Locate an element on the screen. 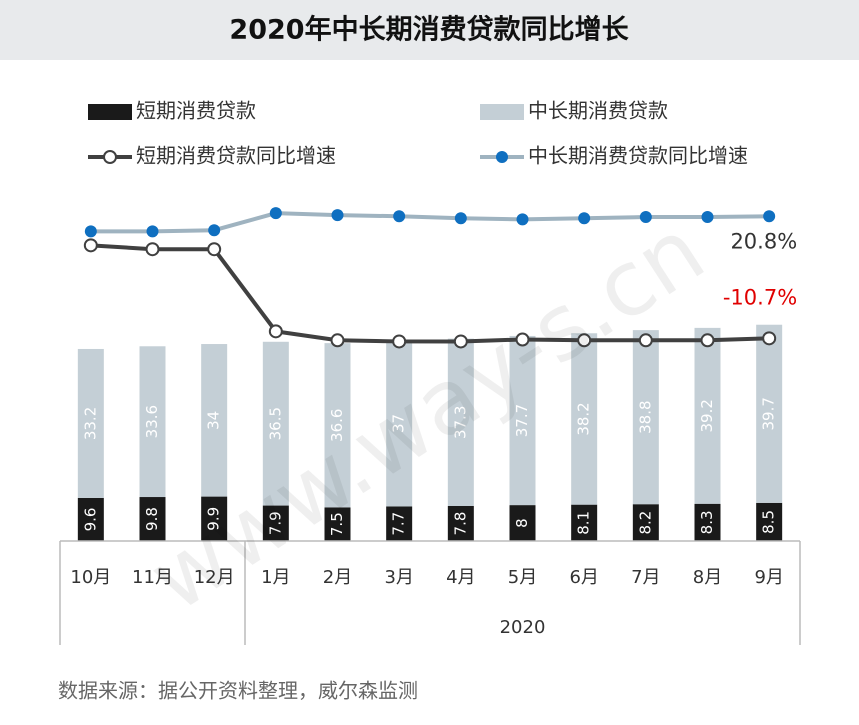 The width and height of the screenshot is (859, 725). x-group-label: 2020 is located at coordinates (523, 627).